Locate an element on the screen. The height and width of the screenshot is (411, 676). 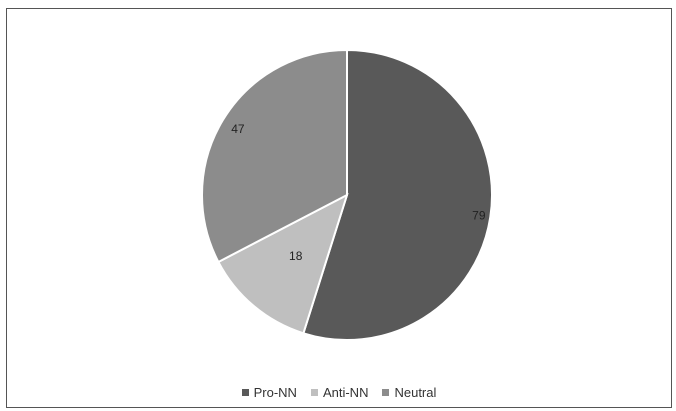
data-label-anti-nn: 18 is located at coordinates (296, 256).